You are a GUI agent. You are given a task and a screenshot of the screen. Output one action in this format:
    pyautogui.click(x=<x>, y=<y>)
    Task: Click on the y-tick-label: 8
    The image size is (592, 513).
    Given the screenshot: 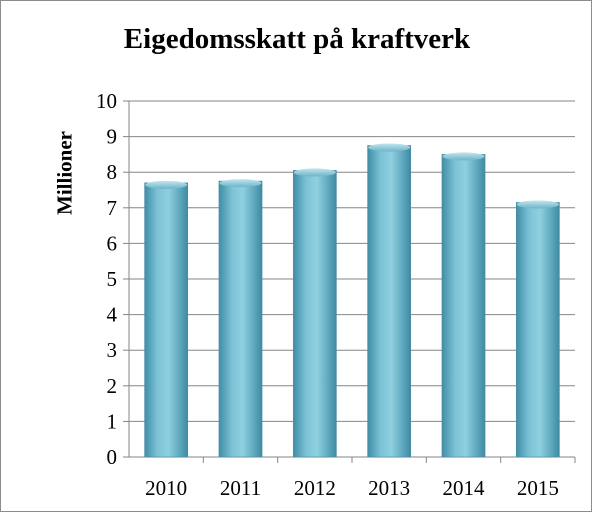 What is the action you would take?
    pyautogui.click(x=112, y=172)
    